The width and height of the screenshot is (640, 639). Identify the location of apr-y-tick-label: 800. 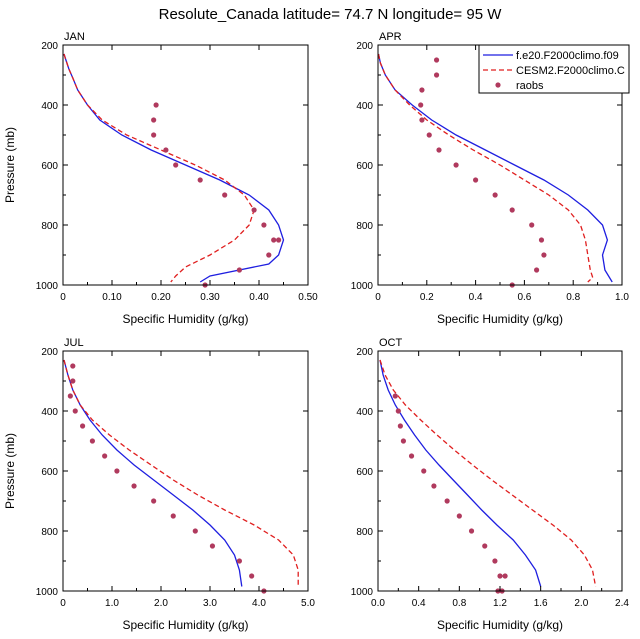
(364, 226).